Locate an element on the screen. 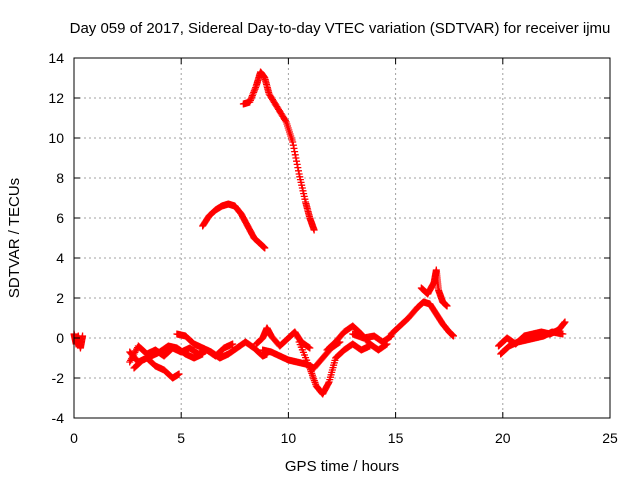 The width and height of the screenshot is (640, 480). x-tick-label: 25 is located at coordinates (610, 438).